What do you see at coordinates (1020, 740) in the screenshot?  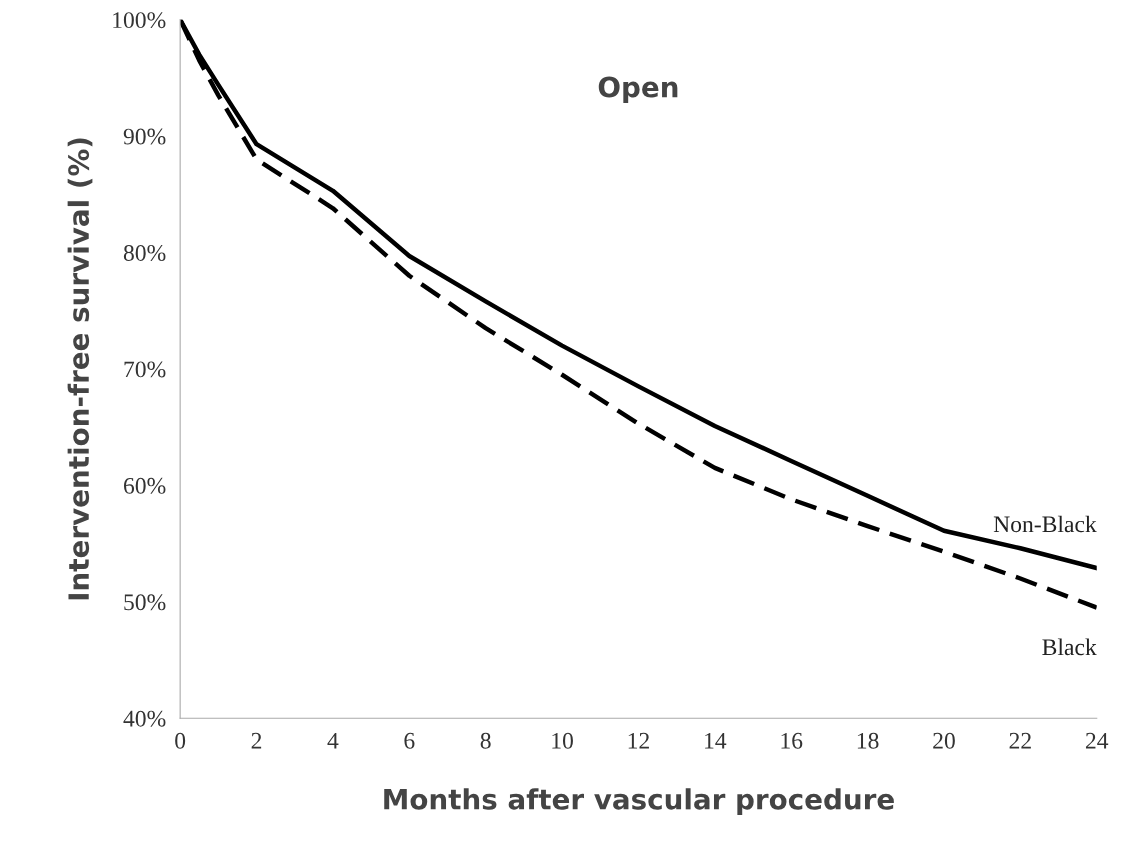 I see `x-tick-label: 22` at bounding box center [1020, 740].